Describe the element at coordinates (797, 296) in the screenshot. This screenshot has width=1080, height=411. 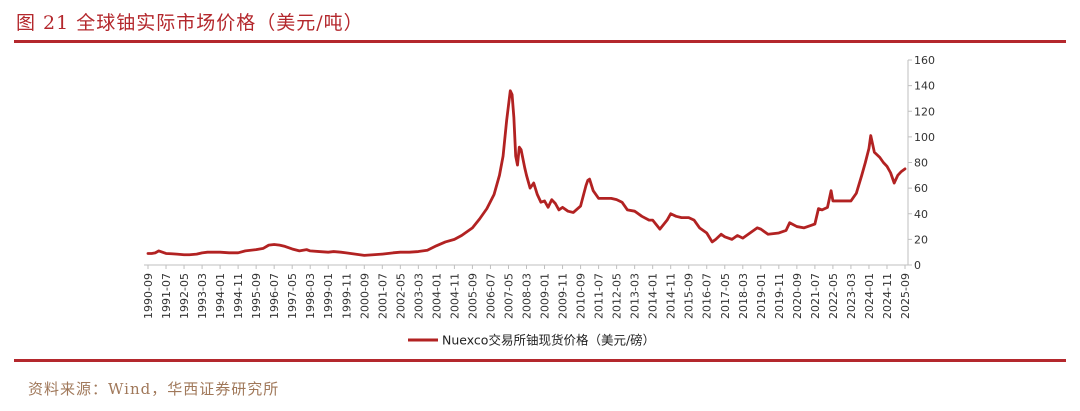
I see `x-tick-label: 2020-09` at that location.